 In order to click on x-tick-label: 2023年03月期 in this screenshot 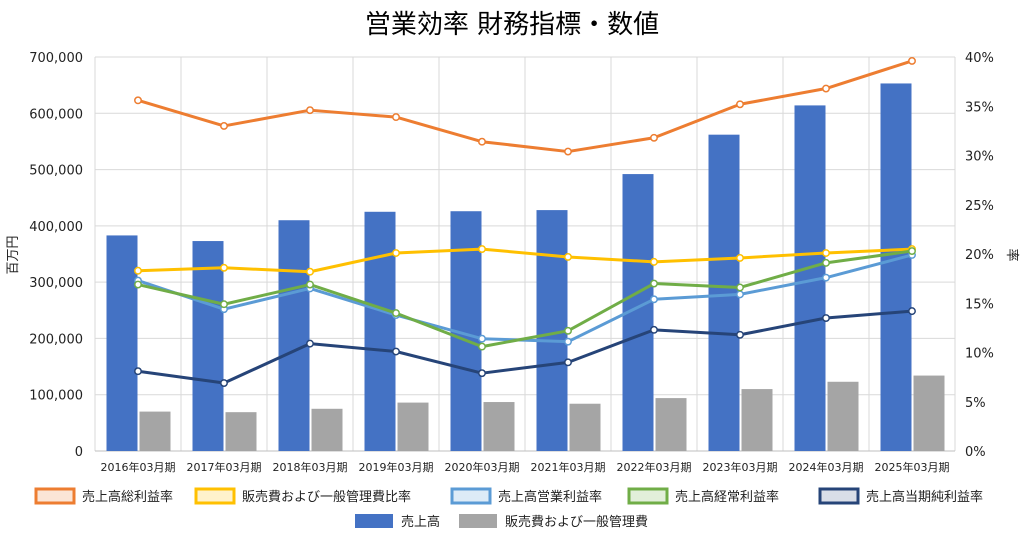, I will do `click(740, 467)`.